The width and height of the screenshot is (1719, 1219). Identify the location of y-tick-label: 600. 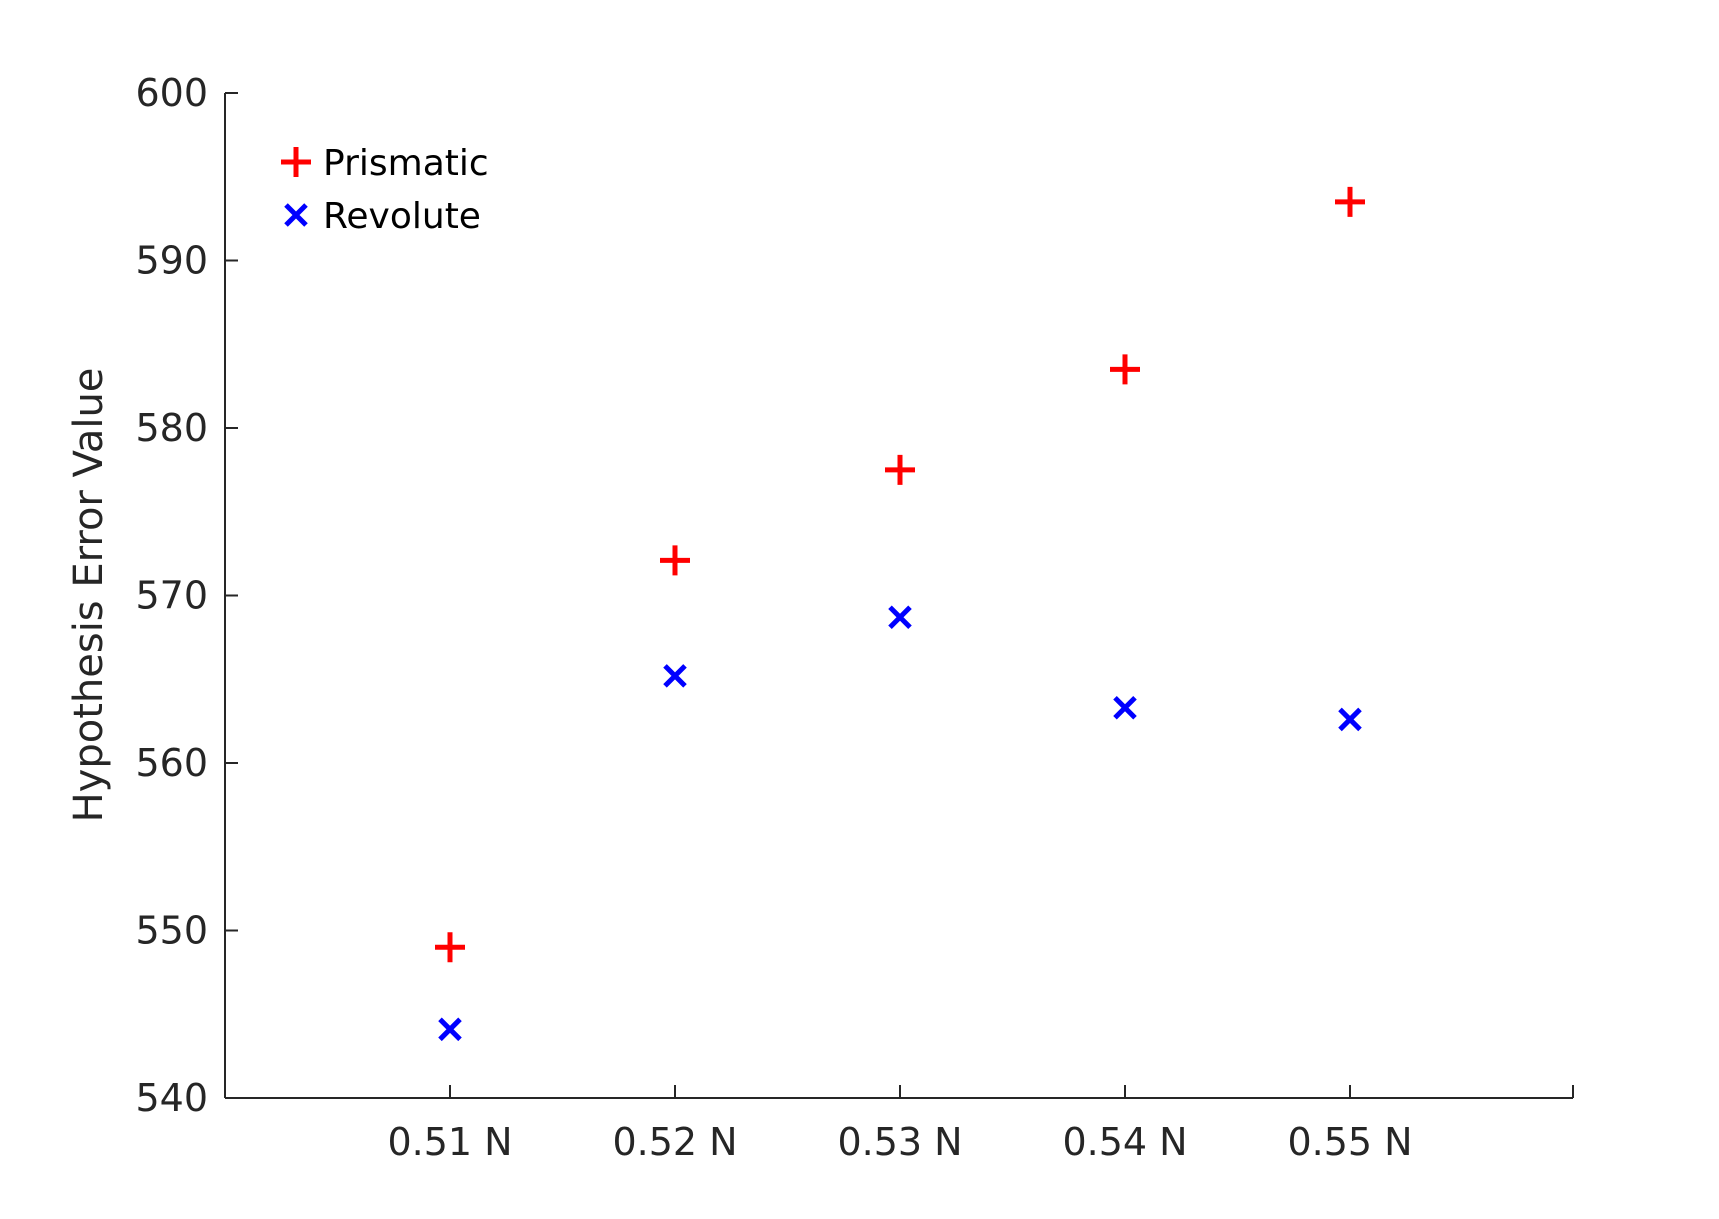
(171, 93).